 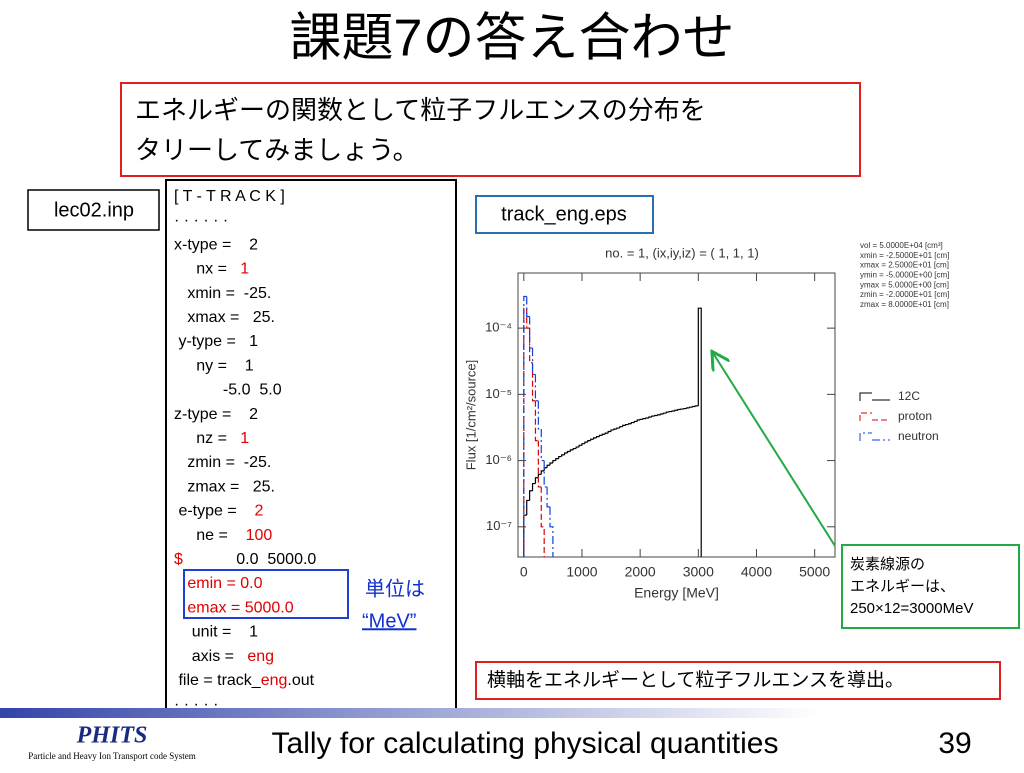 I want to click on input-segment: emax = 5000.0, so click(x=234, y=608).